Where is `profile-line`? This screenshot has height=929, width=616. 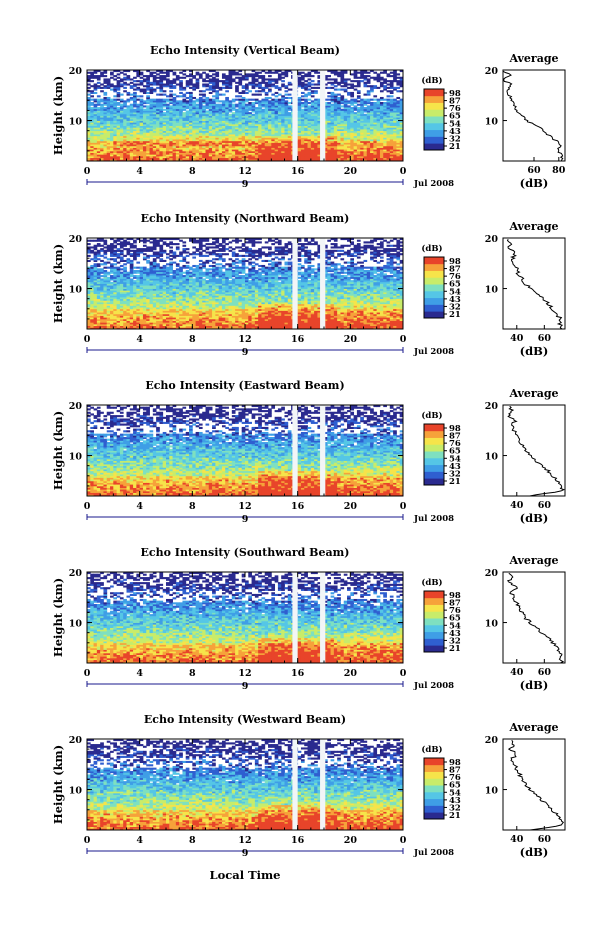 profile-line is located at coordinates (533, 116).